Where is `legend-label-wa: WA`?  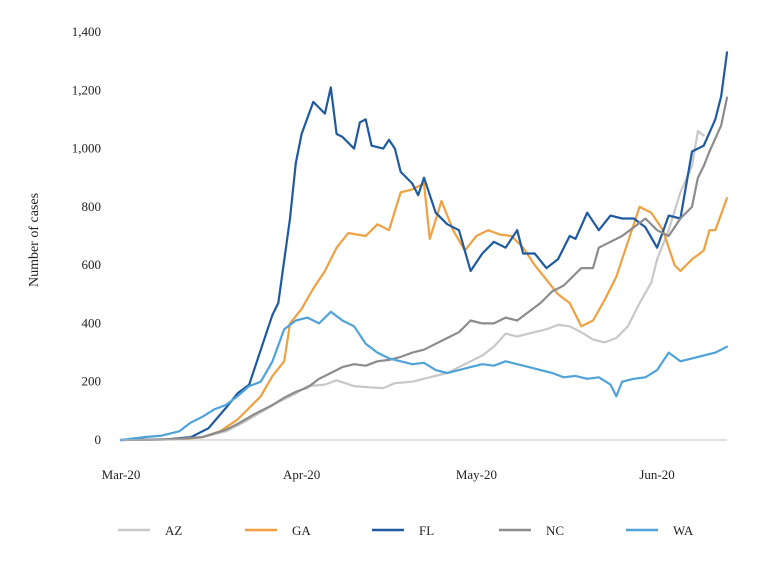
legend-label-wa: WA is located at coordinates (683, 530).